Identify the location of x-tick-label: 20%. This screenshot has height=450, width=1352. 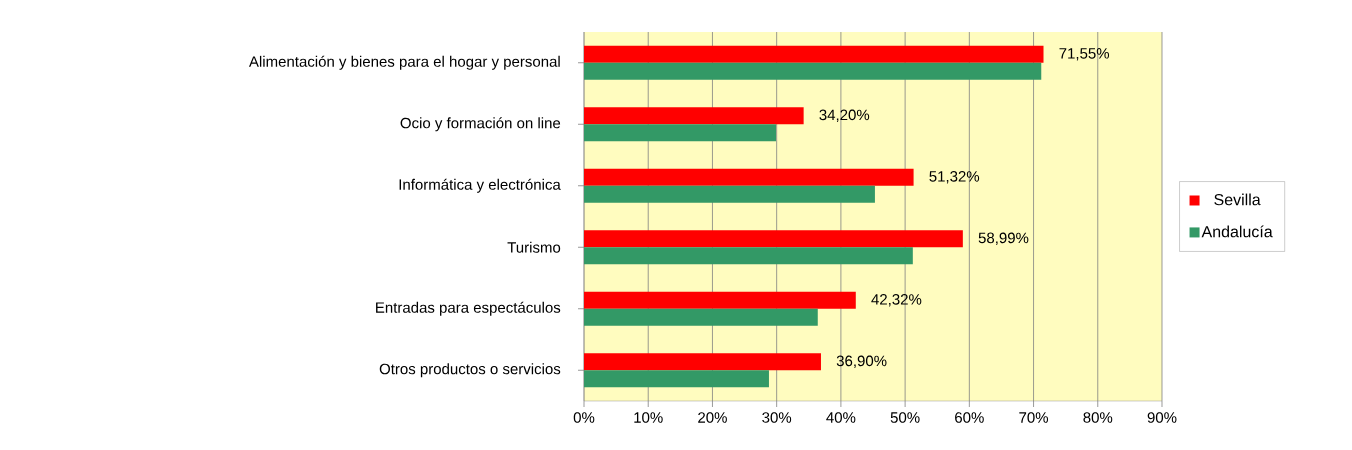
(712, 417).